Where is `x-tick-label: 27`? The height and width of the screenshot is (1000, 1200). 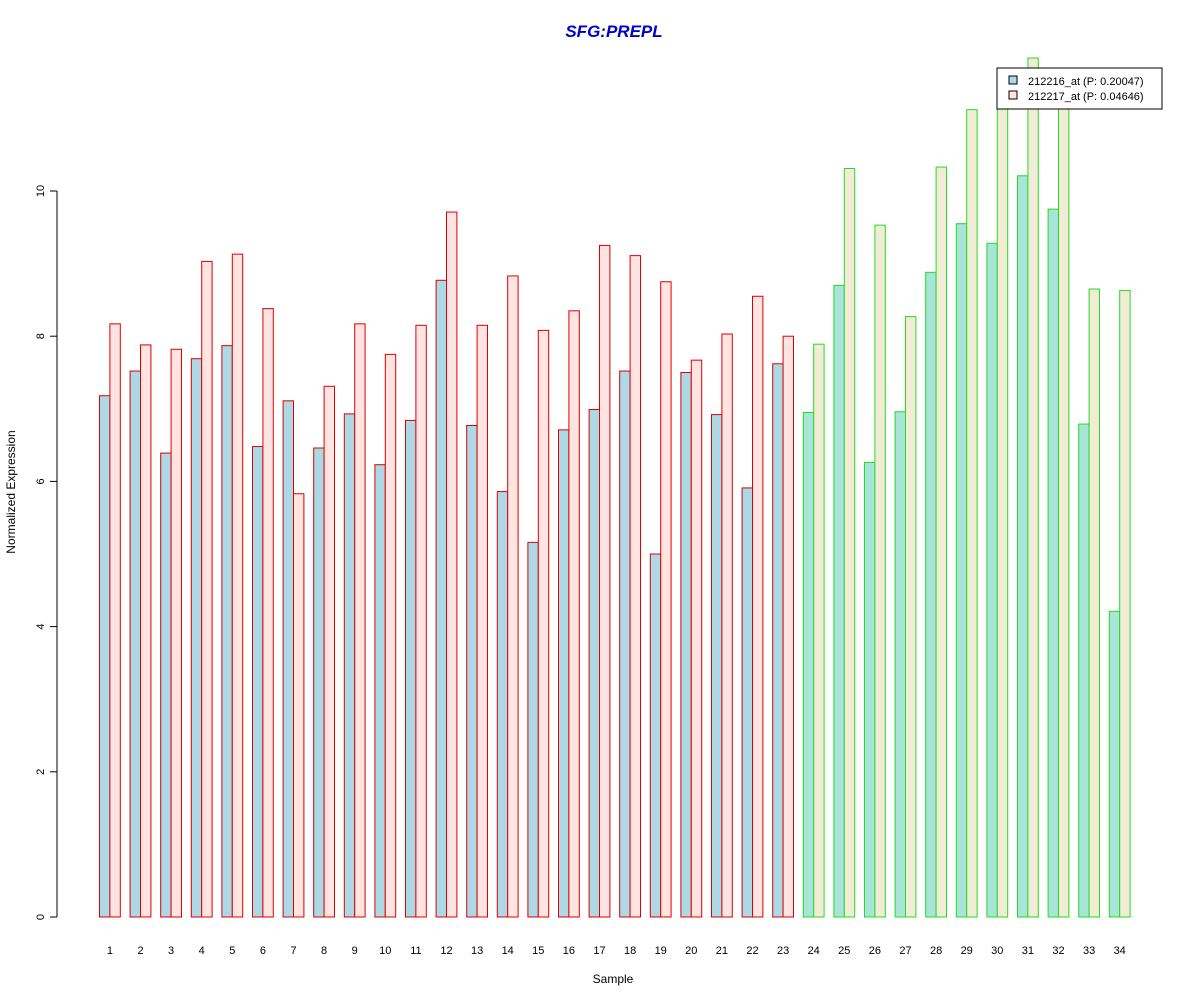
x-tick-label: 27 is located at coordinates (905, 951).